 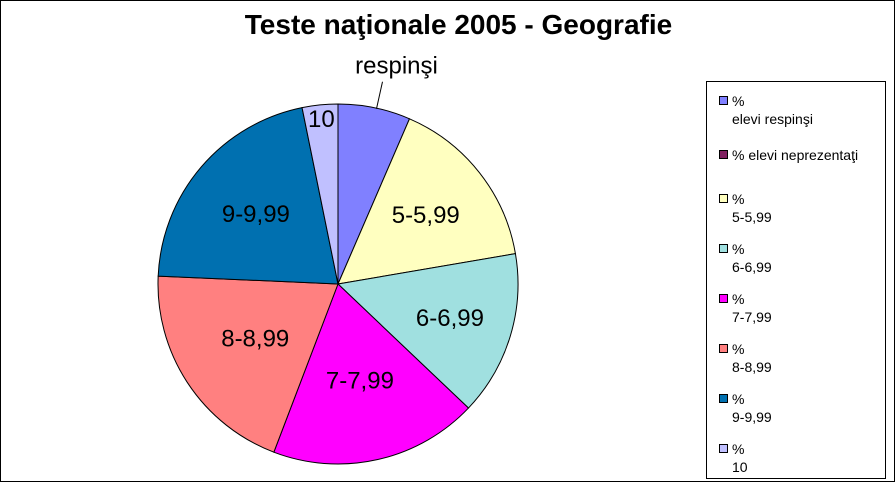 I want to click on legend-entry: % 8-8,99, so click(x=801, y=358).